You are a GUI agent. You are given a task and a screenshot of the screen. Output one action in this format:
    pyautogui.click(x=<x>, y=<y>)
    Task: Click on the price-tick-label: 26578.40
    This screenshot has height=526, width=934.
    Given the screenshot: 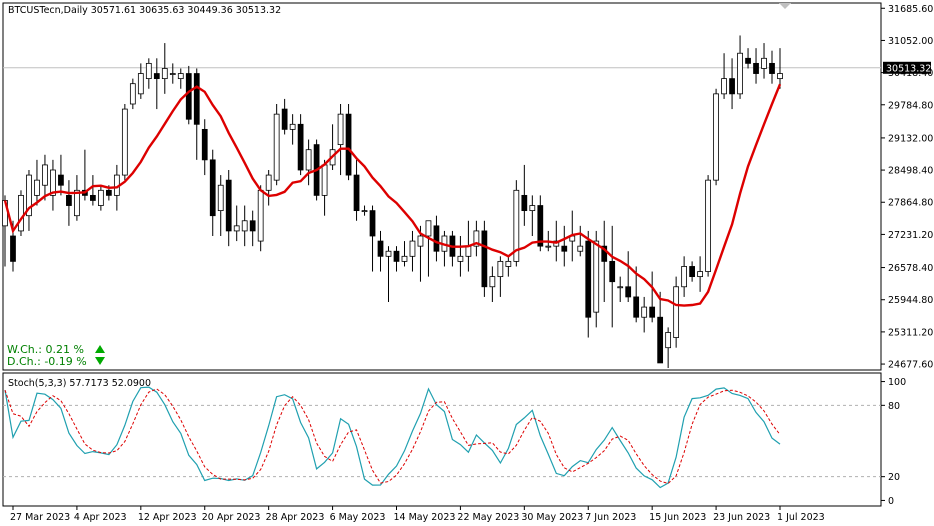 What is the action you would take?
    pyautogui.click(x=910, y=268)
    